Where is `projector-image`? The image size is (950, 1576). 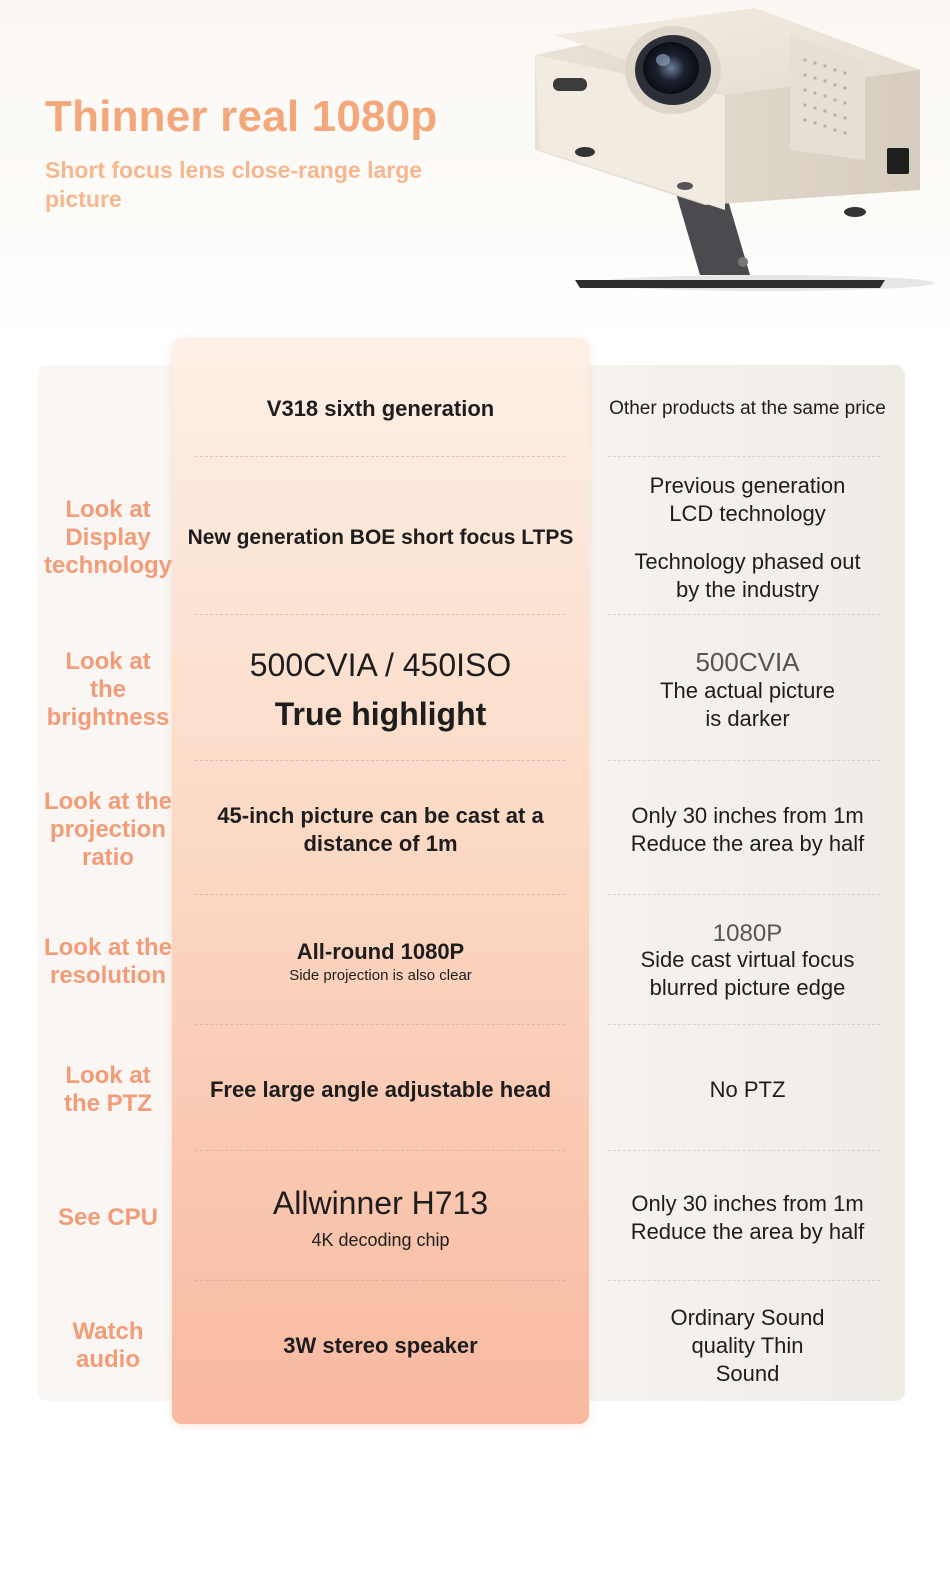
projector-image is located at coordinates (735, 149).